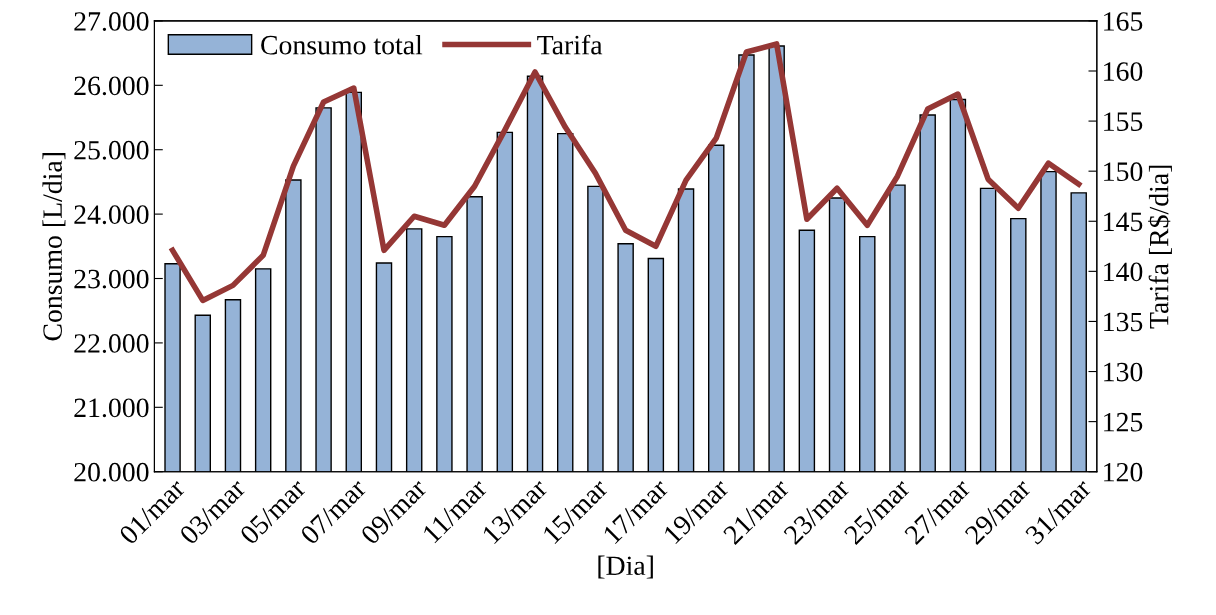 The width and height of the screenshot is (1216, 615). I want to click on y-tick-label: 23.000, so click(111, 279).